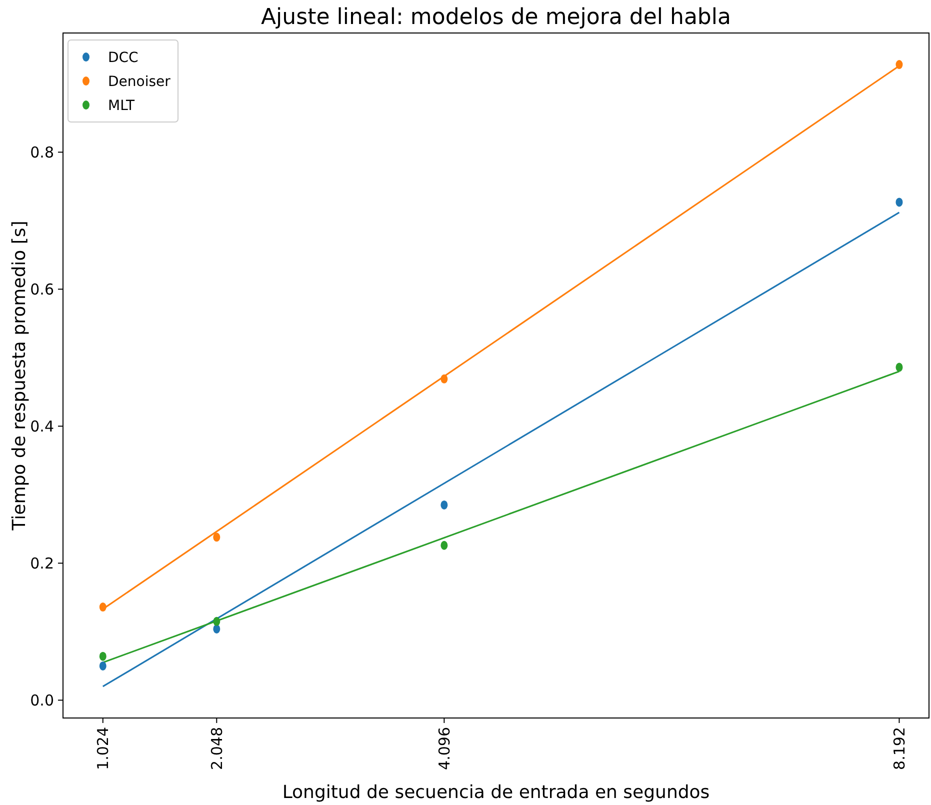 This screenshot has width=931, height=805. What do you see at coordinates (899, 748) in the screenshot?
I see `x-tick-label: 8.192` at bounding box center [899, 748].